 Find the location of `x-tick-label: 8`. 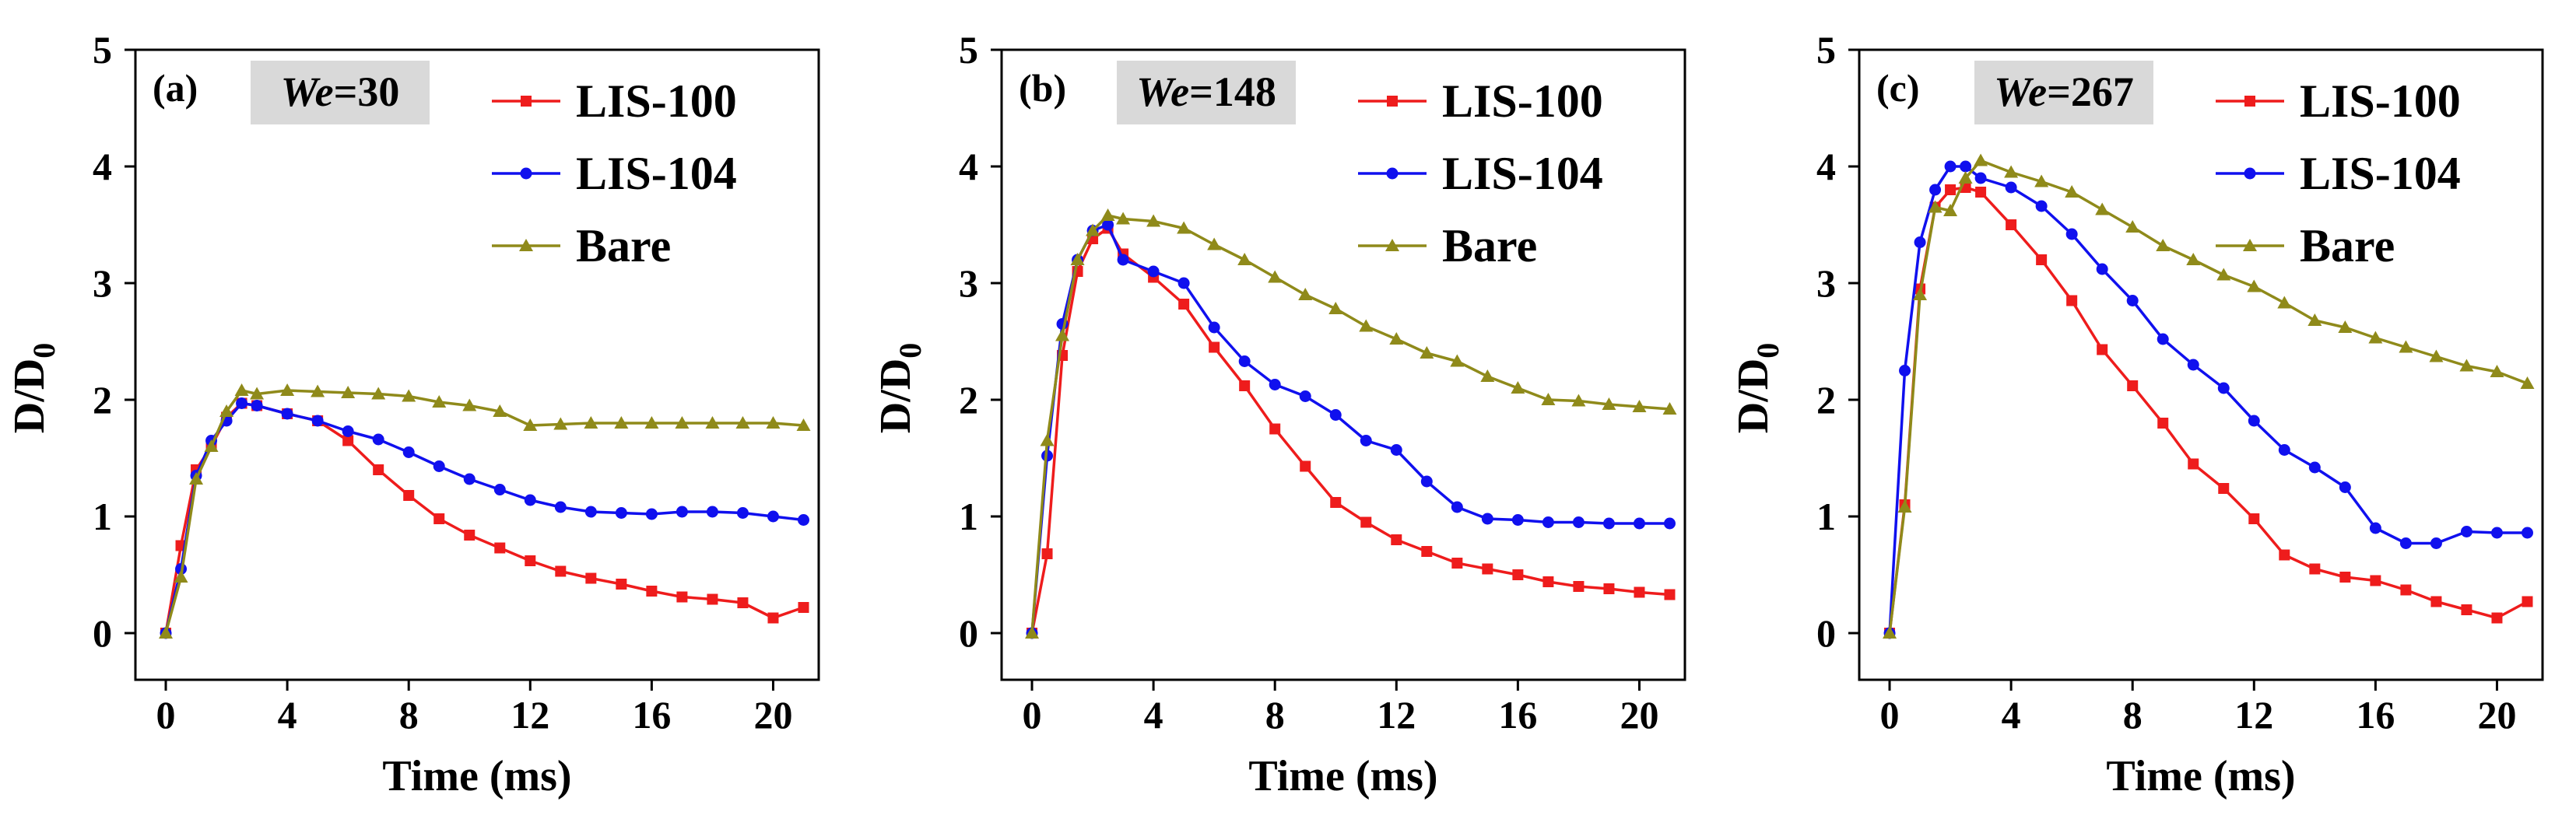

x-tick-label: 8 is located at coordinates (1275, 715).